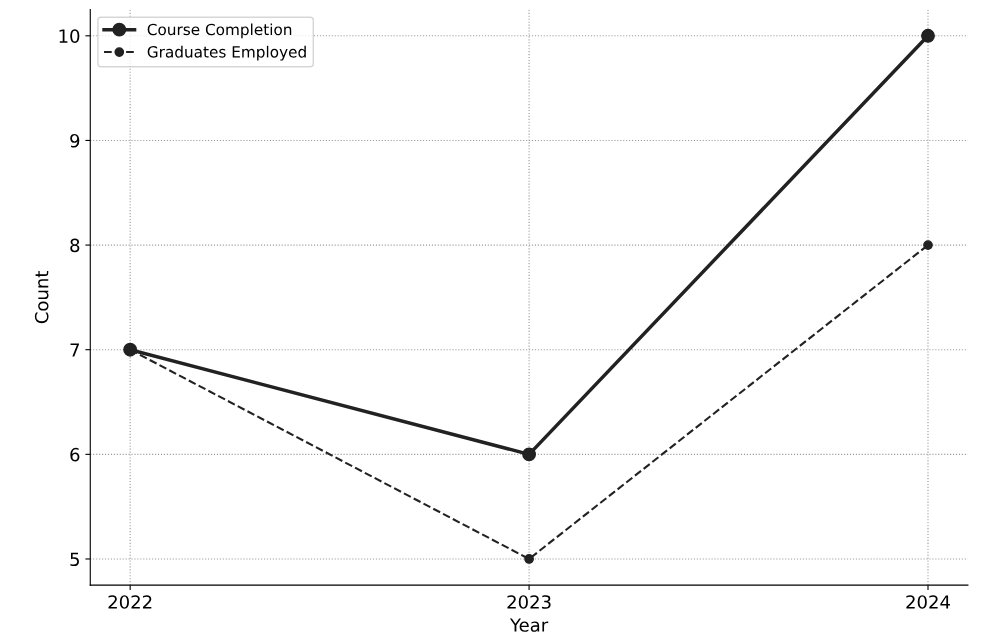 The height and width of the screenshot is (643, 1003). Describe the element at coordinates (75, 454) in the screenshot. I see `y-tick-label: 6` at that location.